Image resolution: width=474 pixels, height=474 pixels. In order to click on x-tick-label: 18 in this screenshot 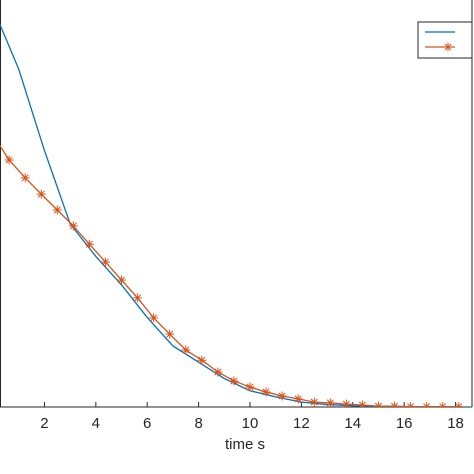, I will do `click(455, 423)`.